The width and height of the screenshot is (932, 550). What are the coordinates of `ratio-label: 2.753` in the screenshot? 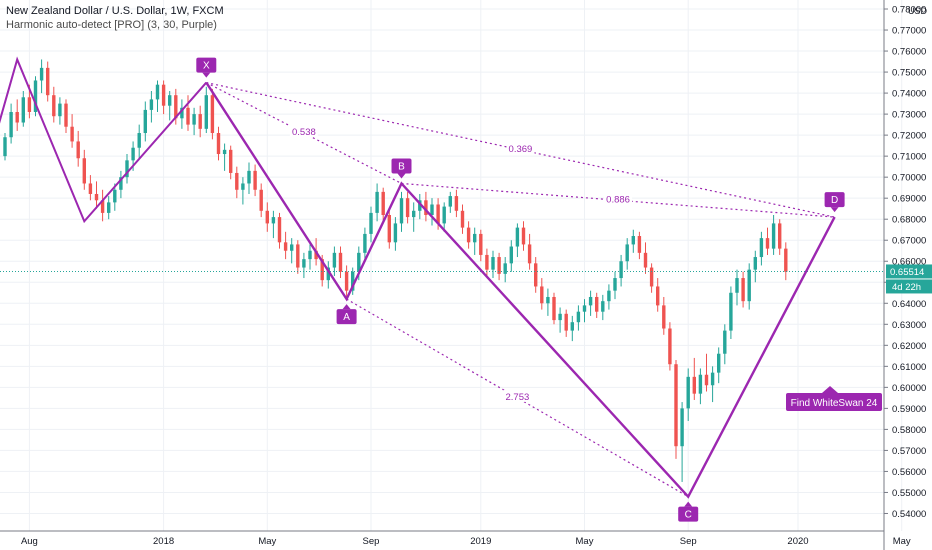 It's located at (518, 397).